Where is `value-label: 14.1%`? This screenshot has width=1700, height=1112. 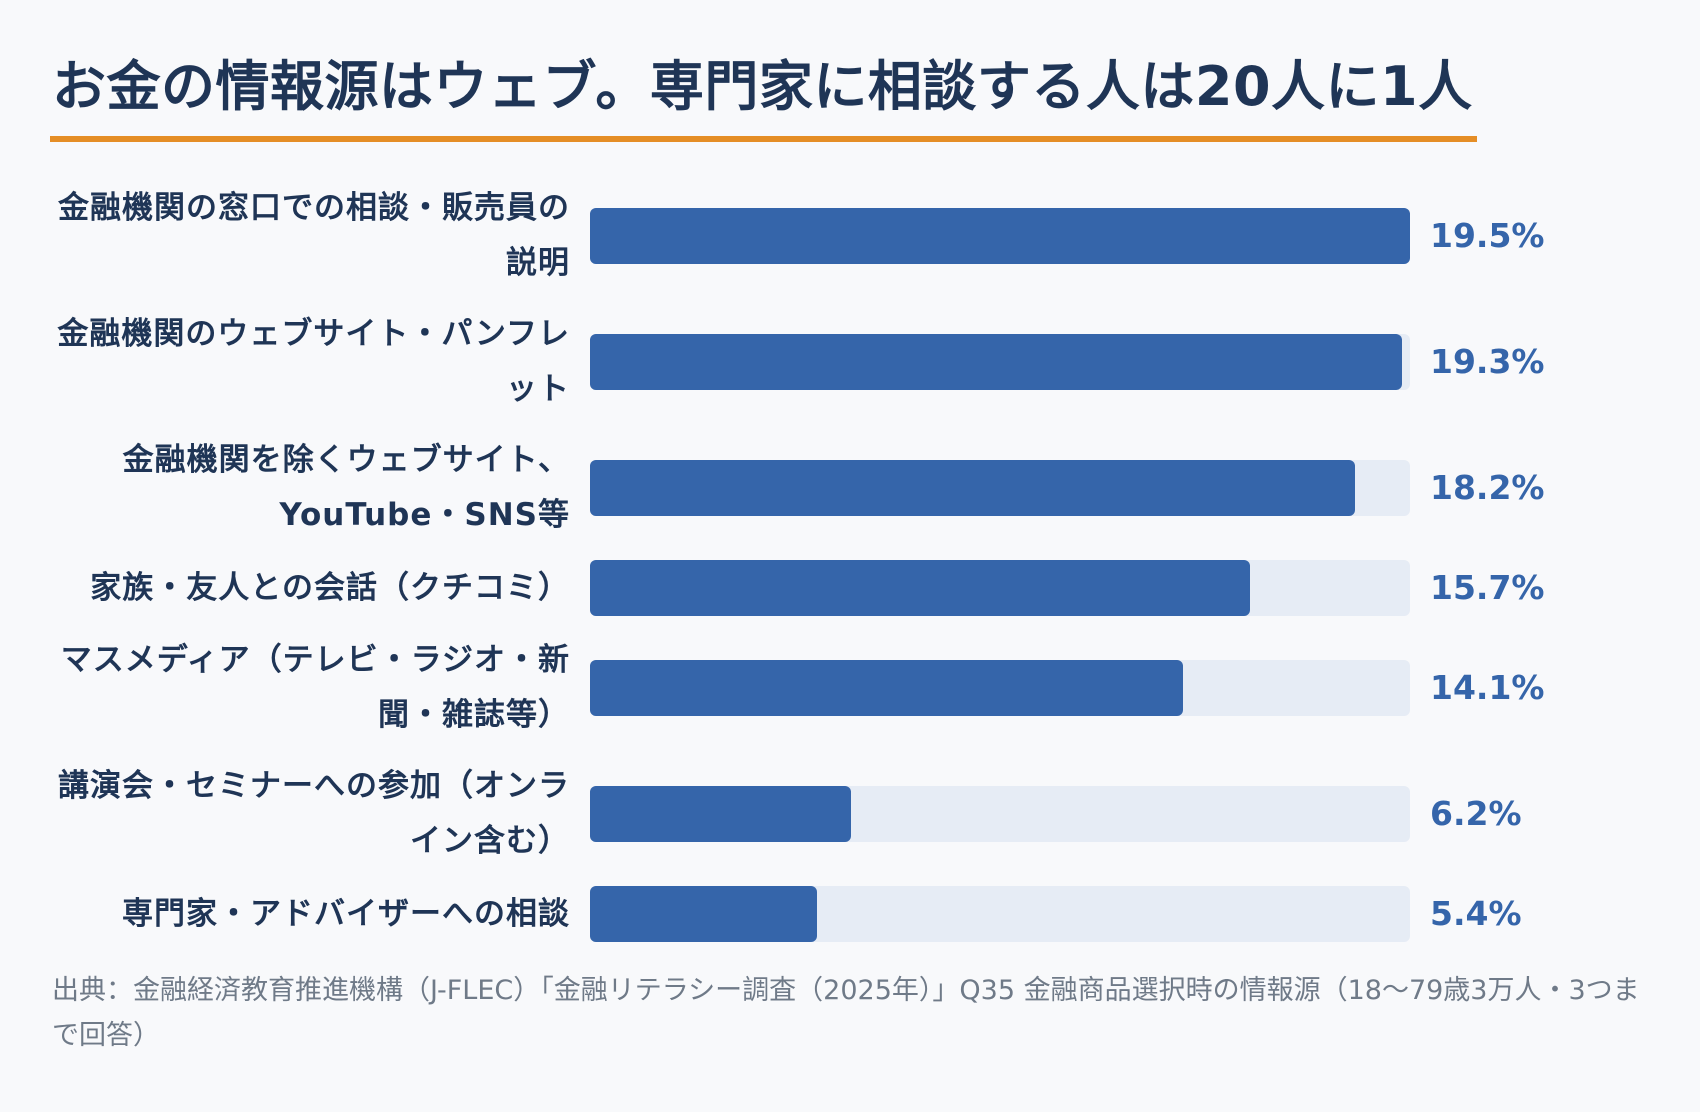
value-label: 14.1% is located at coordinates (1487, 687).